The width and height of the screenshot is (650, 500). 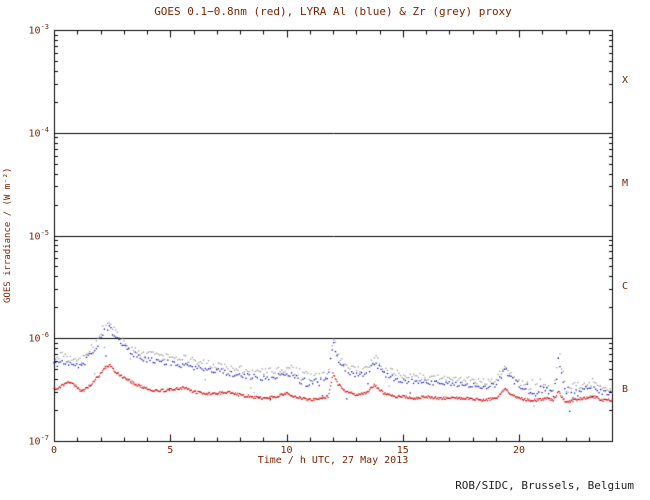 What do you see at coordinates (333, 460) in the screenshot?
I see `x-axis-label: Time / h UTC, 27 May 2013` at bounding box center [333, 460].